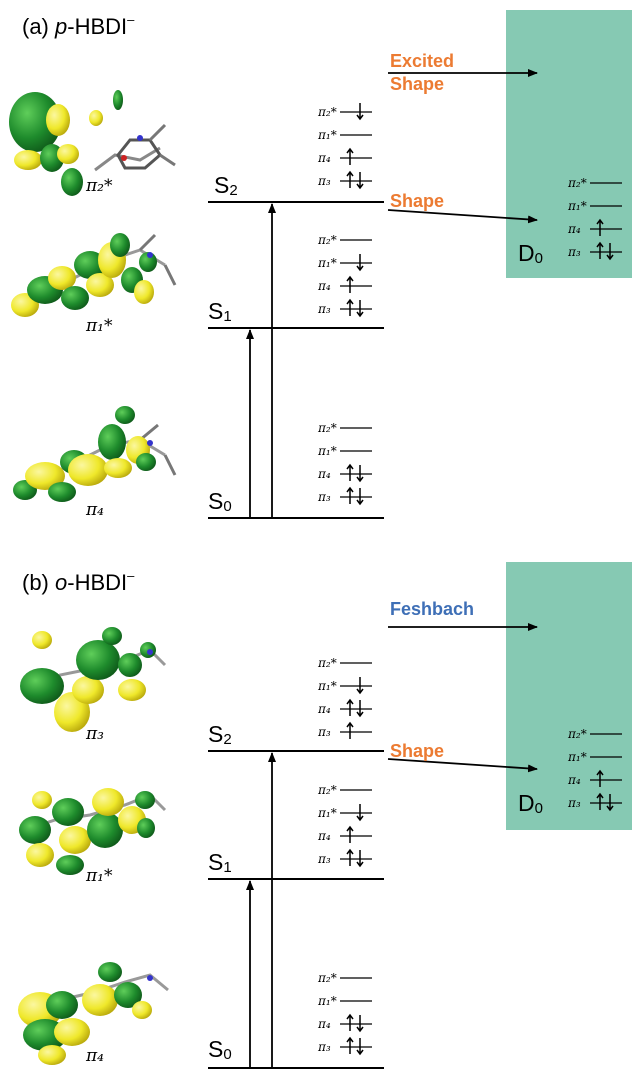 Image resolution: width=632 pixels, height=1070 pixels. What do you see at coordinates (422, 72) in the screenshot?
I see `excited-shape-label-a: Excited Shape` at bounding box center [422, 72].